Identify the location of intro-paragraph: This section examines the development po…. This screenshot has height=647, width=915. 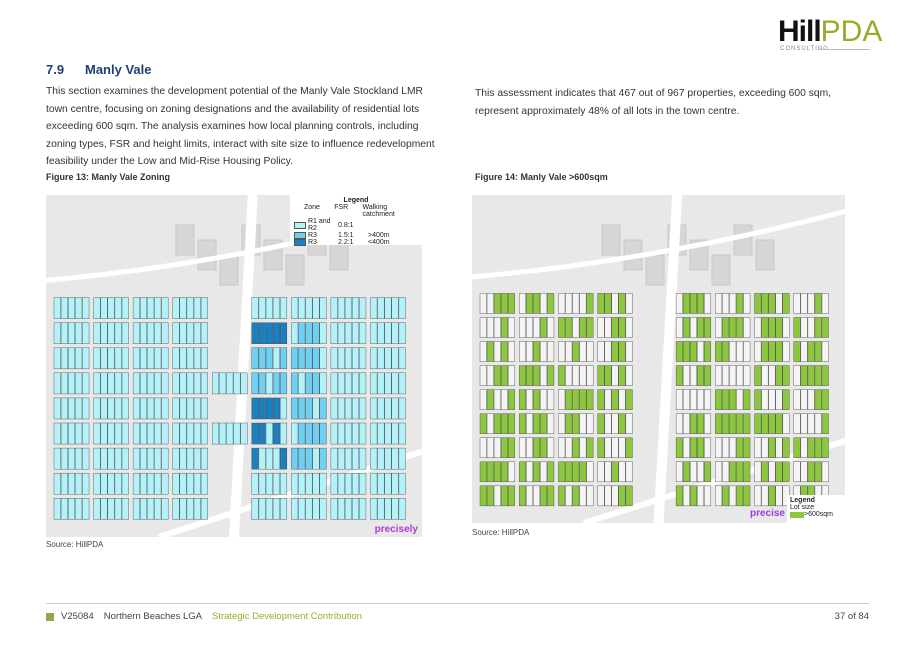
(240, 126).